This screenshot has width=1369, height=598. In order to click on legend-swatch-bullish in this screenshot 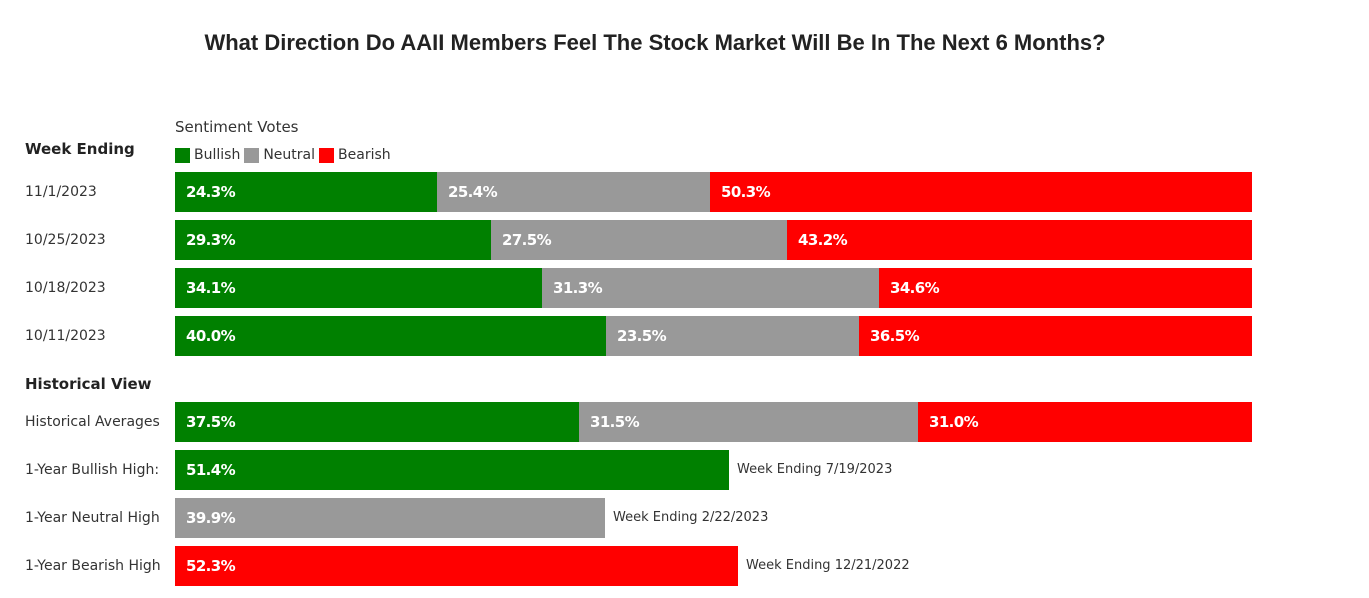, I will do `click(182, 155)`.